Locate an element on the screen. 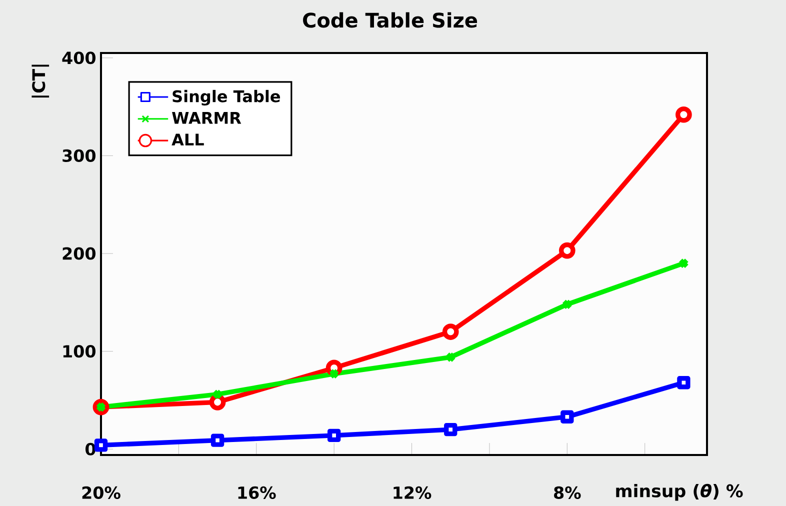  y-tick-label: 400 is located at coordinates (79, 58).